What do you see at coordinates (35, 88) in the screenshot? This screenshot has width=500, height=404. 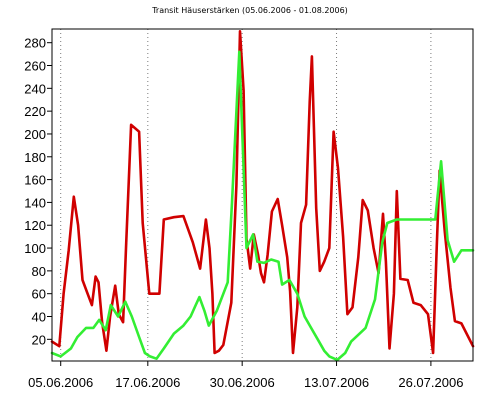 I see `y-tick-label: 240` at bounding box center [35, 88].